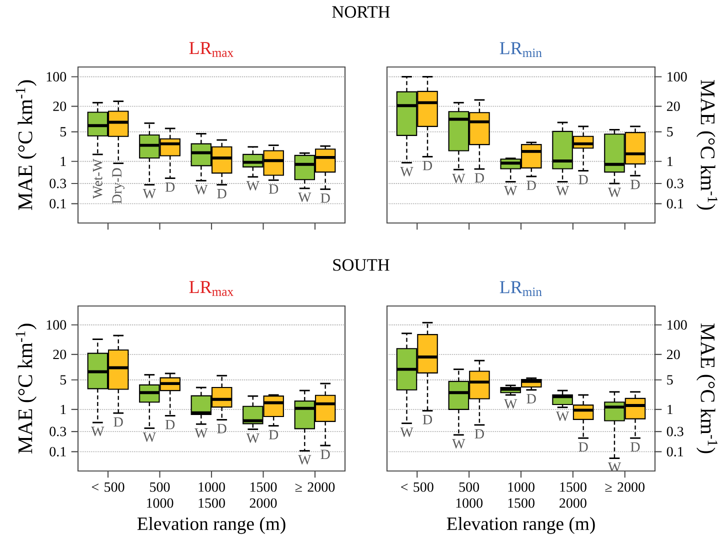  I want to click on chart-title: NORTH, so click(361, 12).